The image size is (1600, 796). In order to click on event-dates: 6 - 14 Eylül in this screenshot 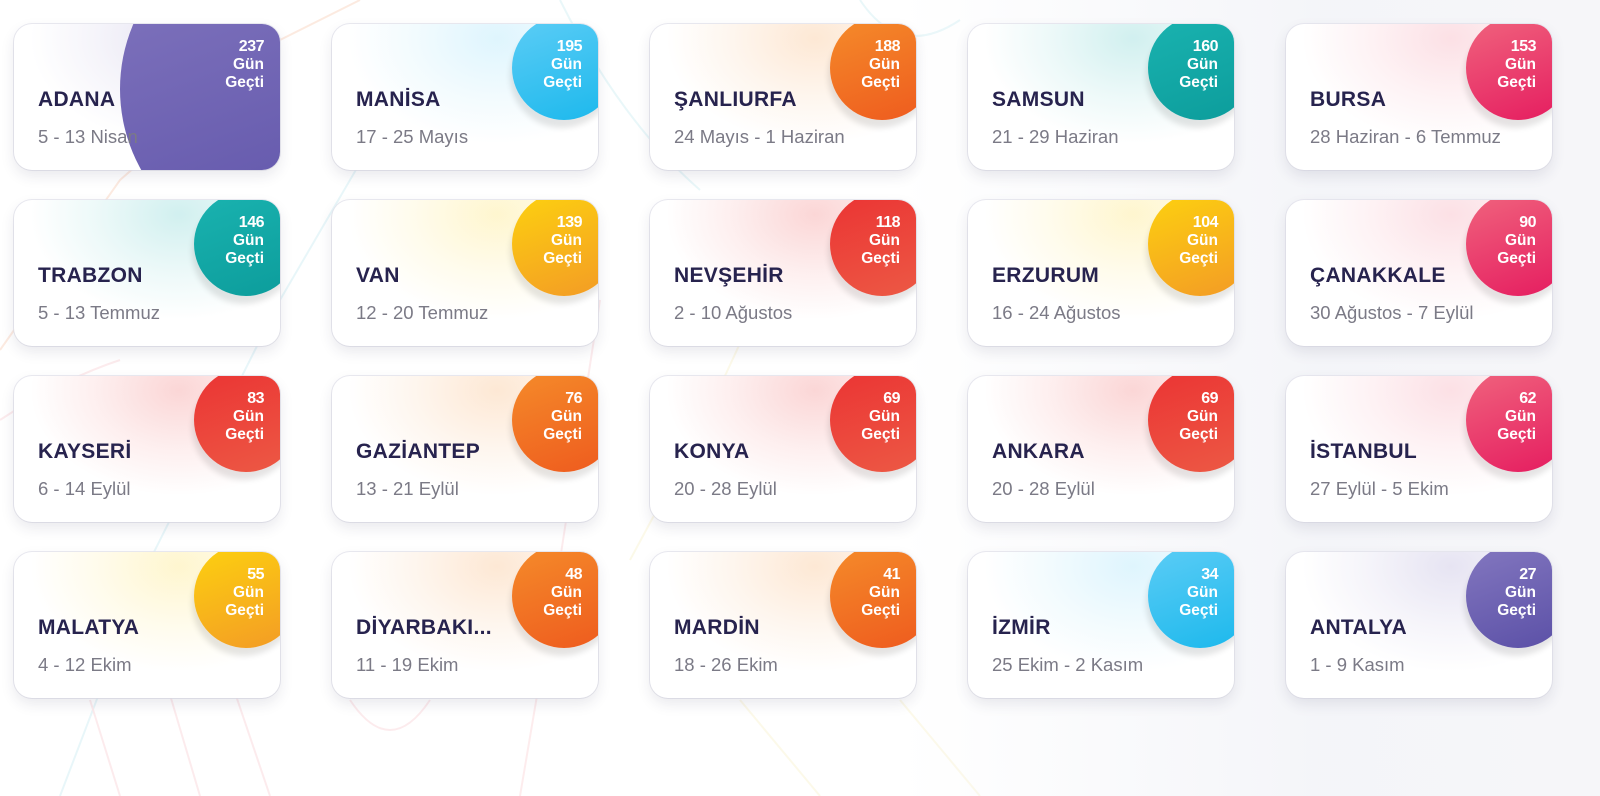, I will do `click(84, 488)`.